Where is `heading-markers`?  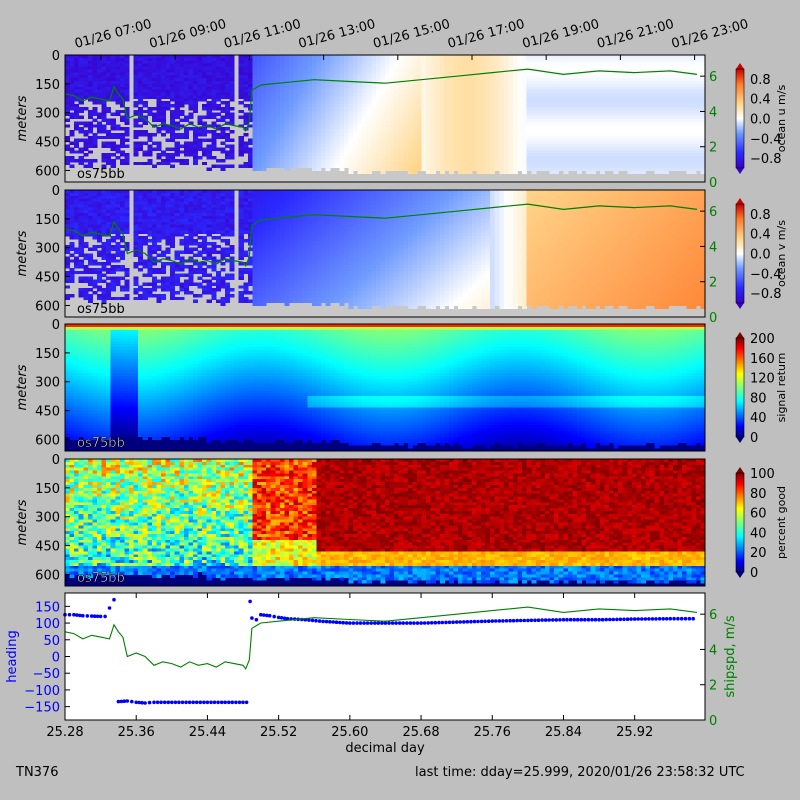
heading-markers is located at coordinates (379, 651).